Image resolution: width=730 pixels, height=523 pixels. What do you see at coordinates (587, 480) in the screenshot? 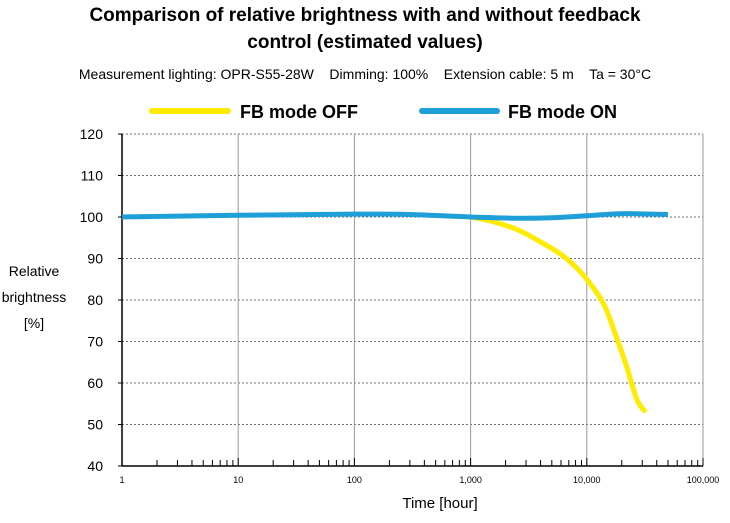
I see `x-tick-label: 10,000` at bounding box center [587, 480].